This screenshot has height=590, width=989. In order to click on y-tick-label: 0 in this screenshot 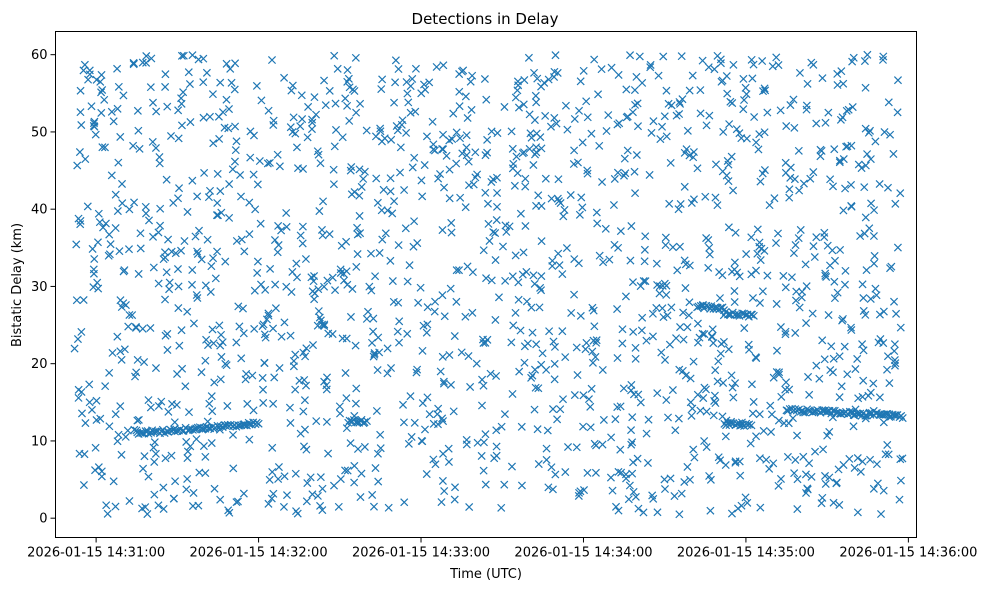, I will do `click(43, 519)`.